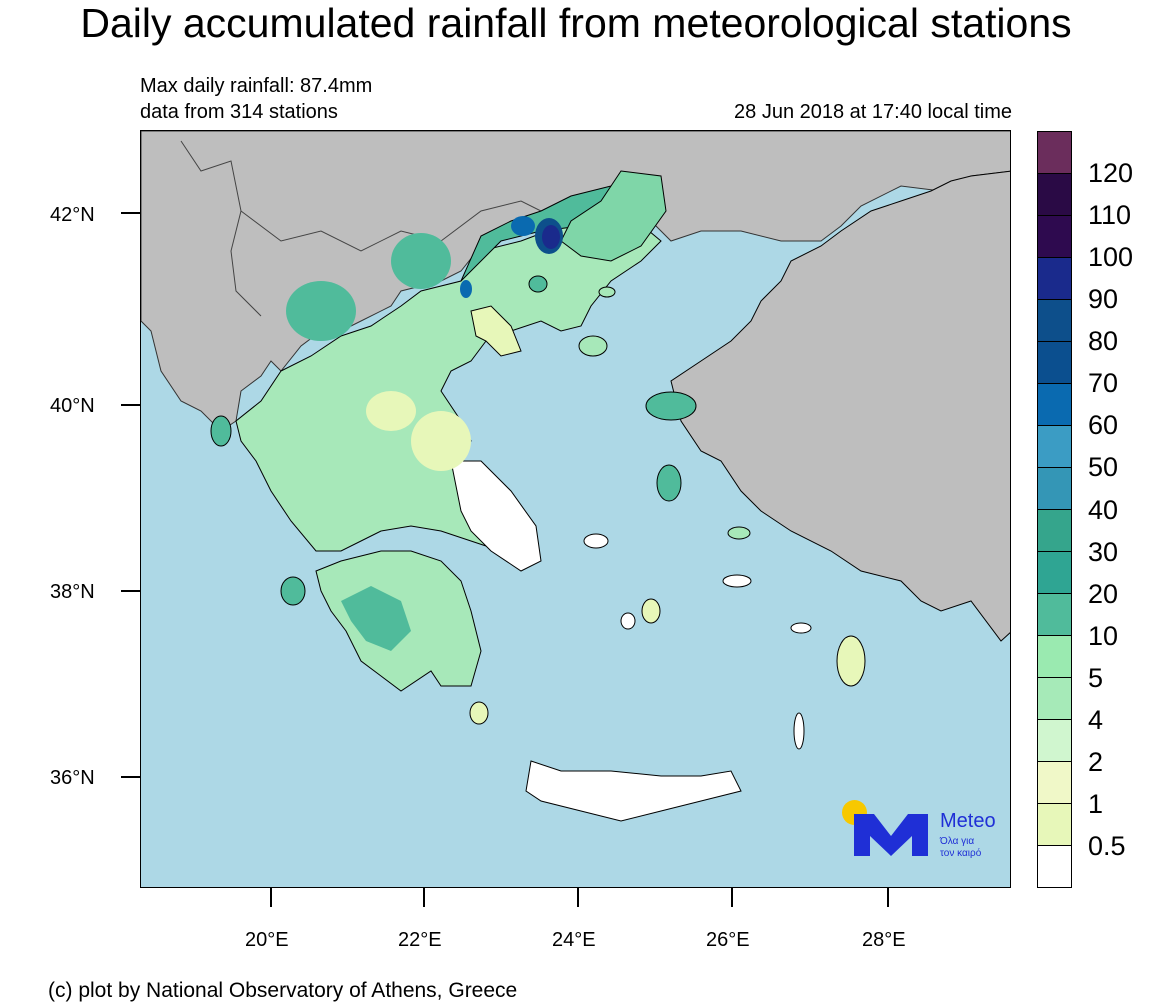 This screenshot has height=1004, width=1152. Describe the element at coordinates (728, 940) in the screenshot. I see `lon-tick-label: 26°E` at that location.